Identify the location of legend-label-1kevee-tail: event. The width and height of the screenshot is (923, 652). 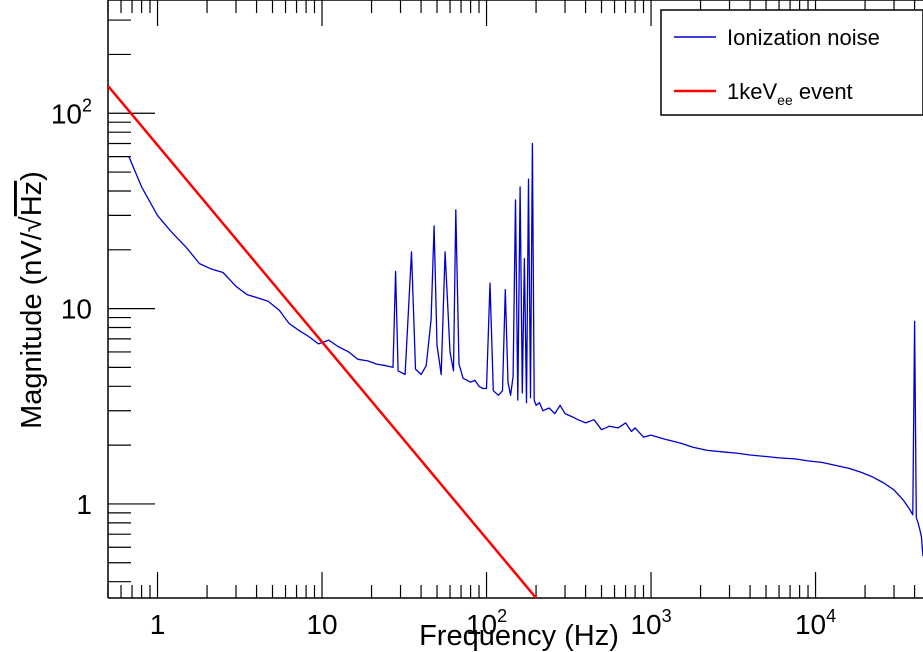
(823, 91).